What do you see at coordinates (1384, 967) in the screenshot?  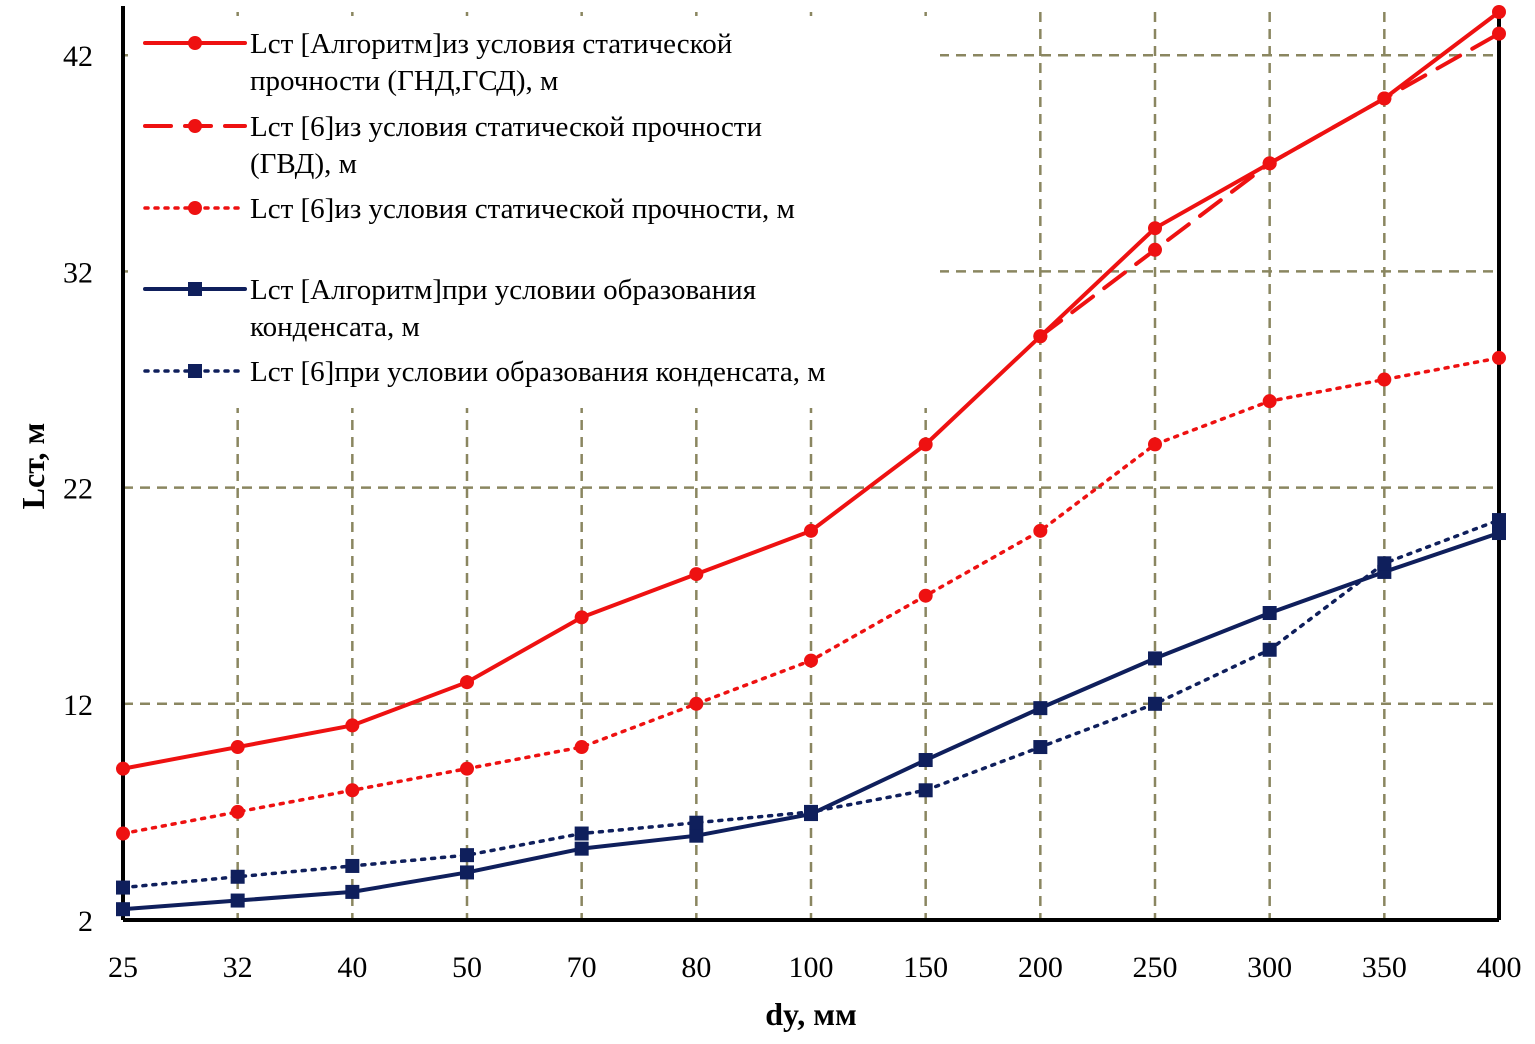 I see `x-tick-label: 350` at bounding box center [1384, 967].